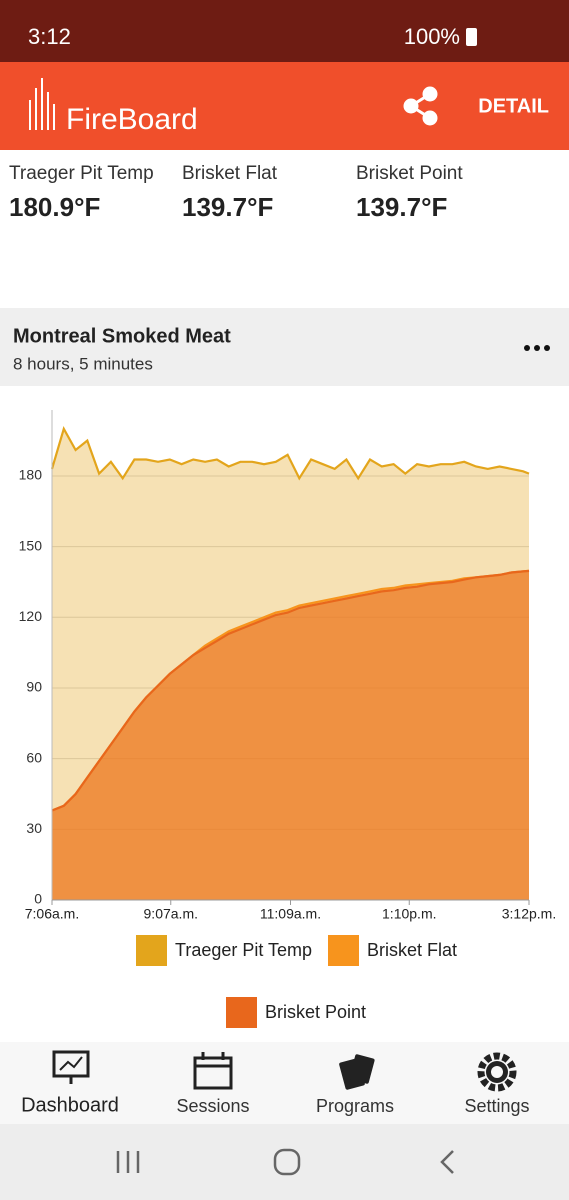  Describe the element at coordinates (243, 950) in the screenshot. I see `legend-label: Traeger Pit Temp` at that location.